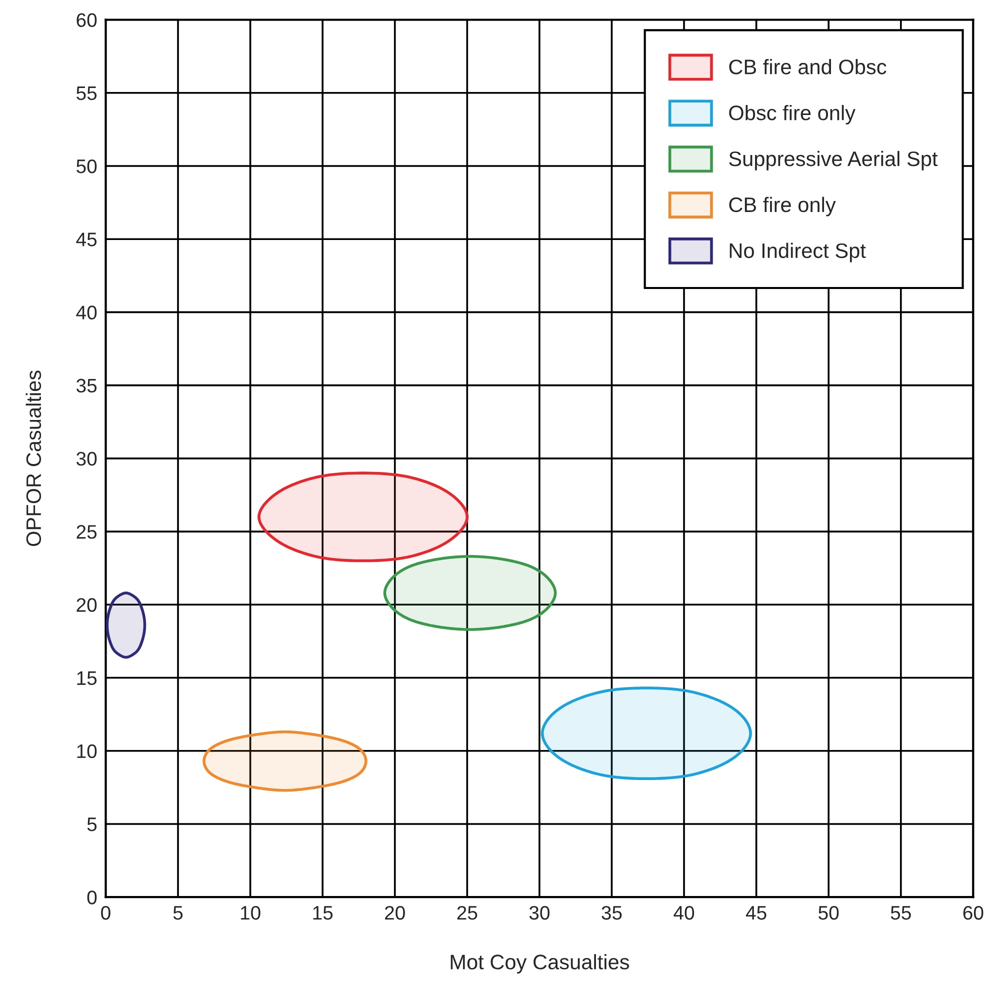 This screenshot has width=988, height=988. What do you see at coordinates (684, 913) in the screenshot?
I see `x-tick-label: 40` at bounding box center [684, 913].